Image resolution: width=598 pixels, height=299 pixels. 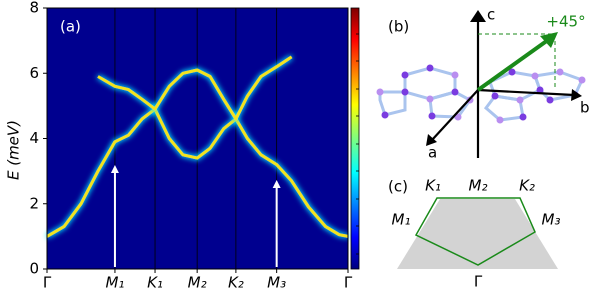 I want to click on x-tick-label: M₂, so click(x=197, y=283).